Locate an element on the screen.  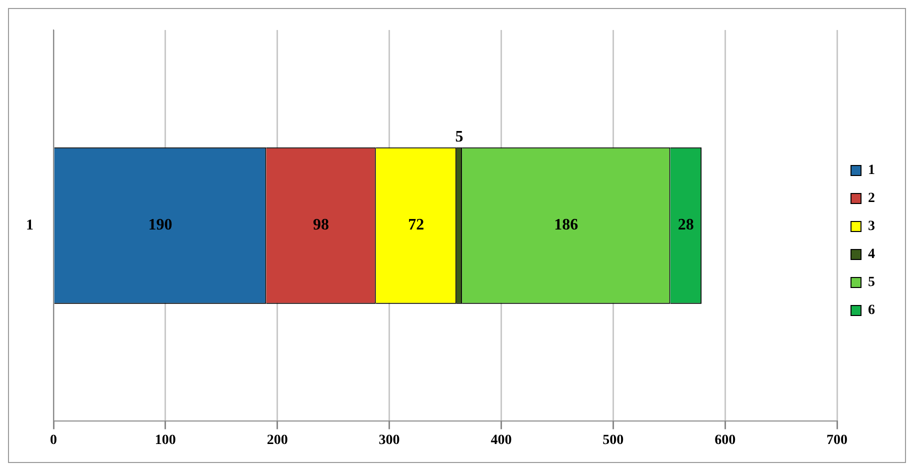
x-tick-label: 100 is located at coordinates (165, 440).